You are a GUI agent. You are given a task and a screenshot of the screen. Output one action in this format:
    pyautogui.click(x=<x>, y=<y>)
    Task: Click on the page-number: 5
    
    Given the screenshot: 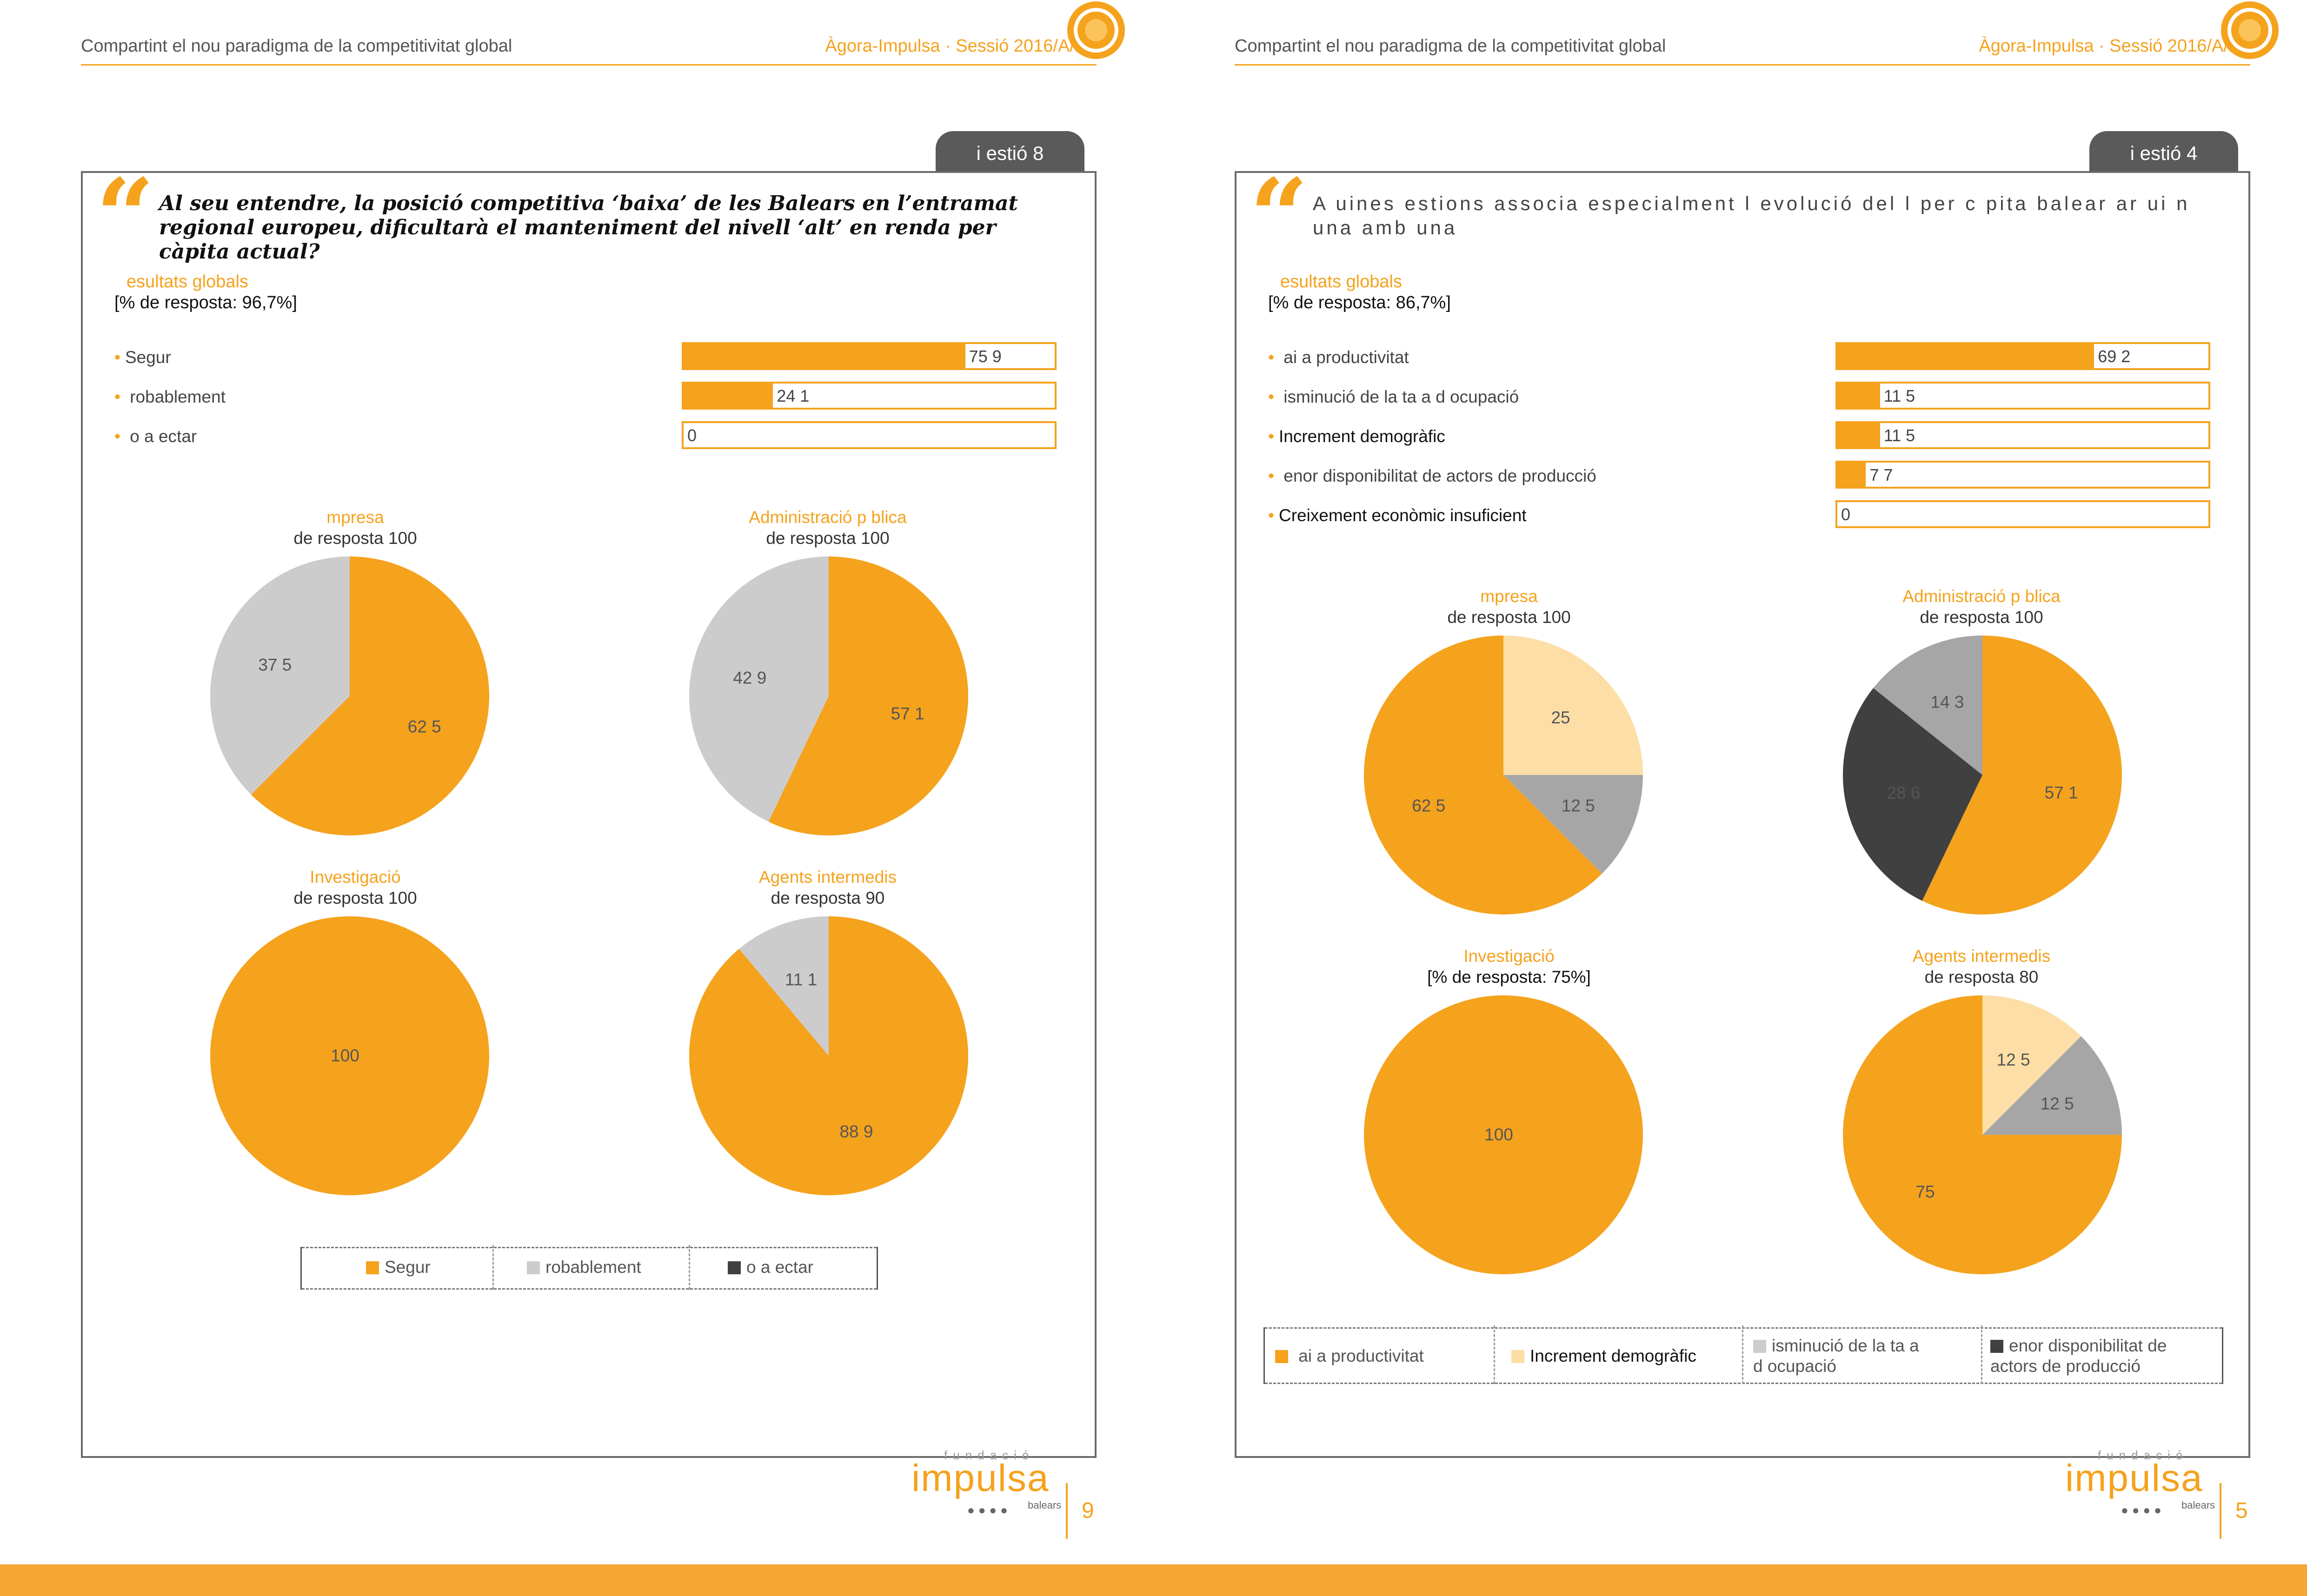 What is the action you would take?
    pyautogui.click(x=2241, y=1510)
    